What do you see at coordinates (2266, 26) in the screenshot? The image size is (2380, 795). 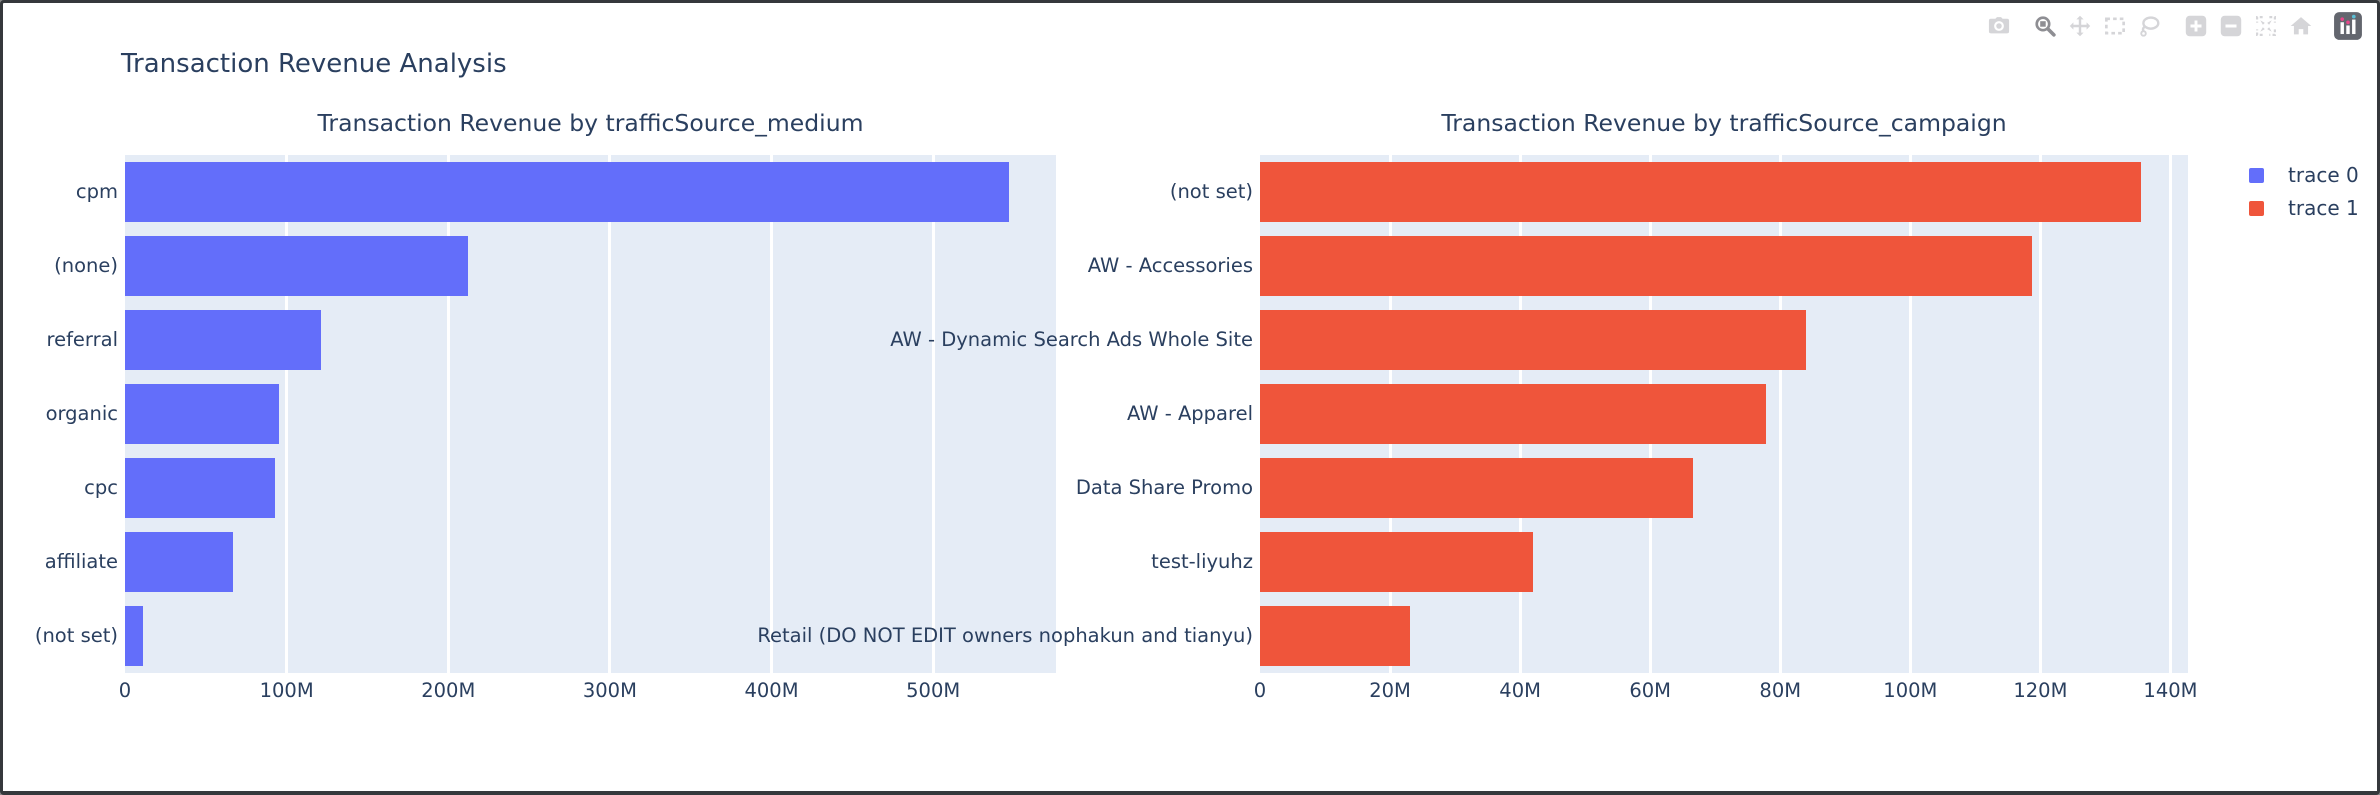 I see `autoscale-icon` at bounding box center [2266, 26].